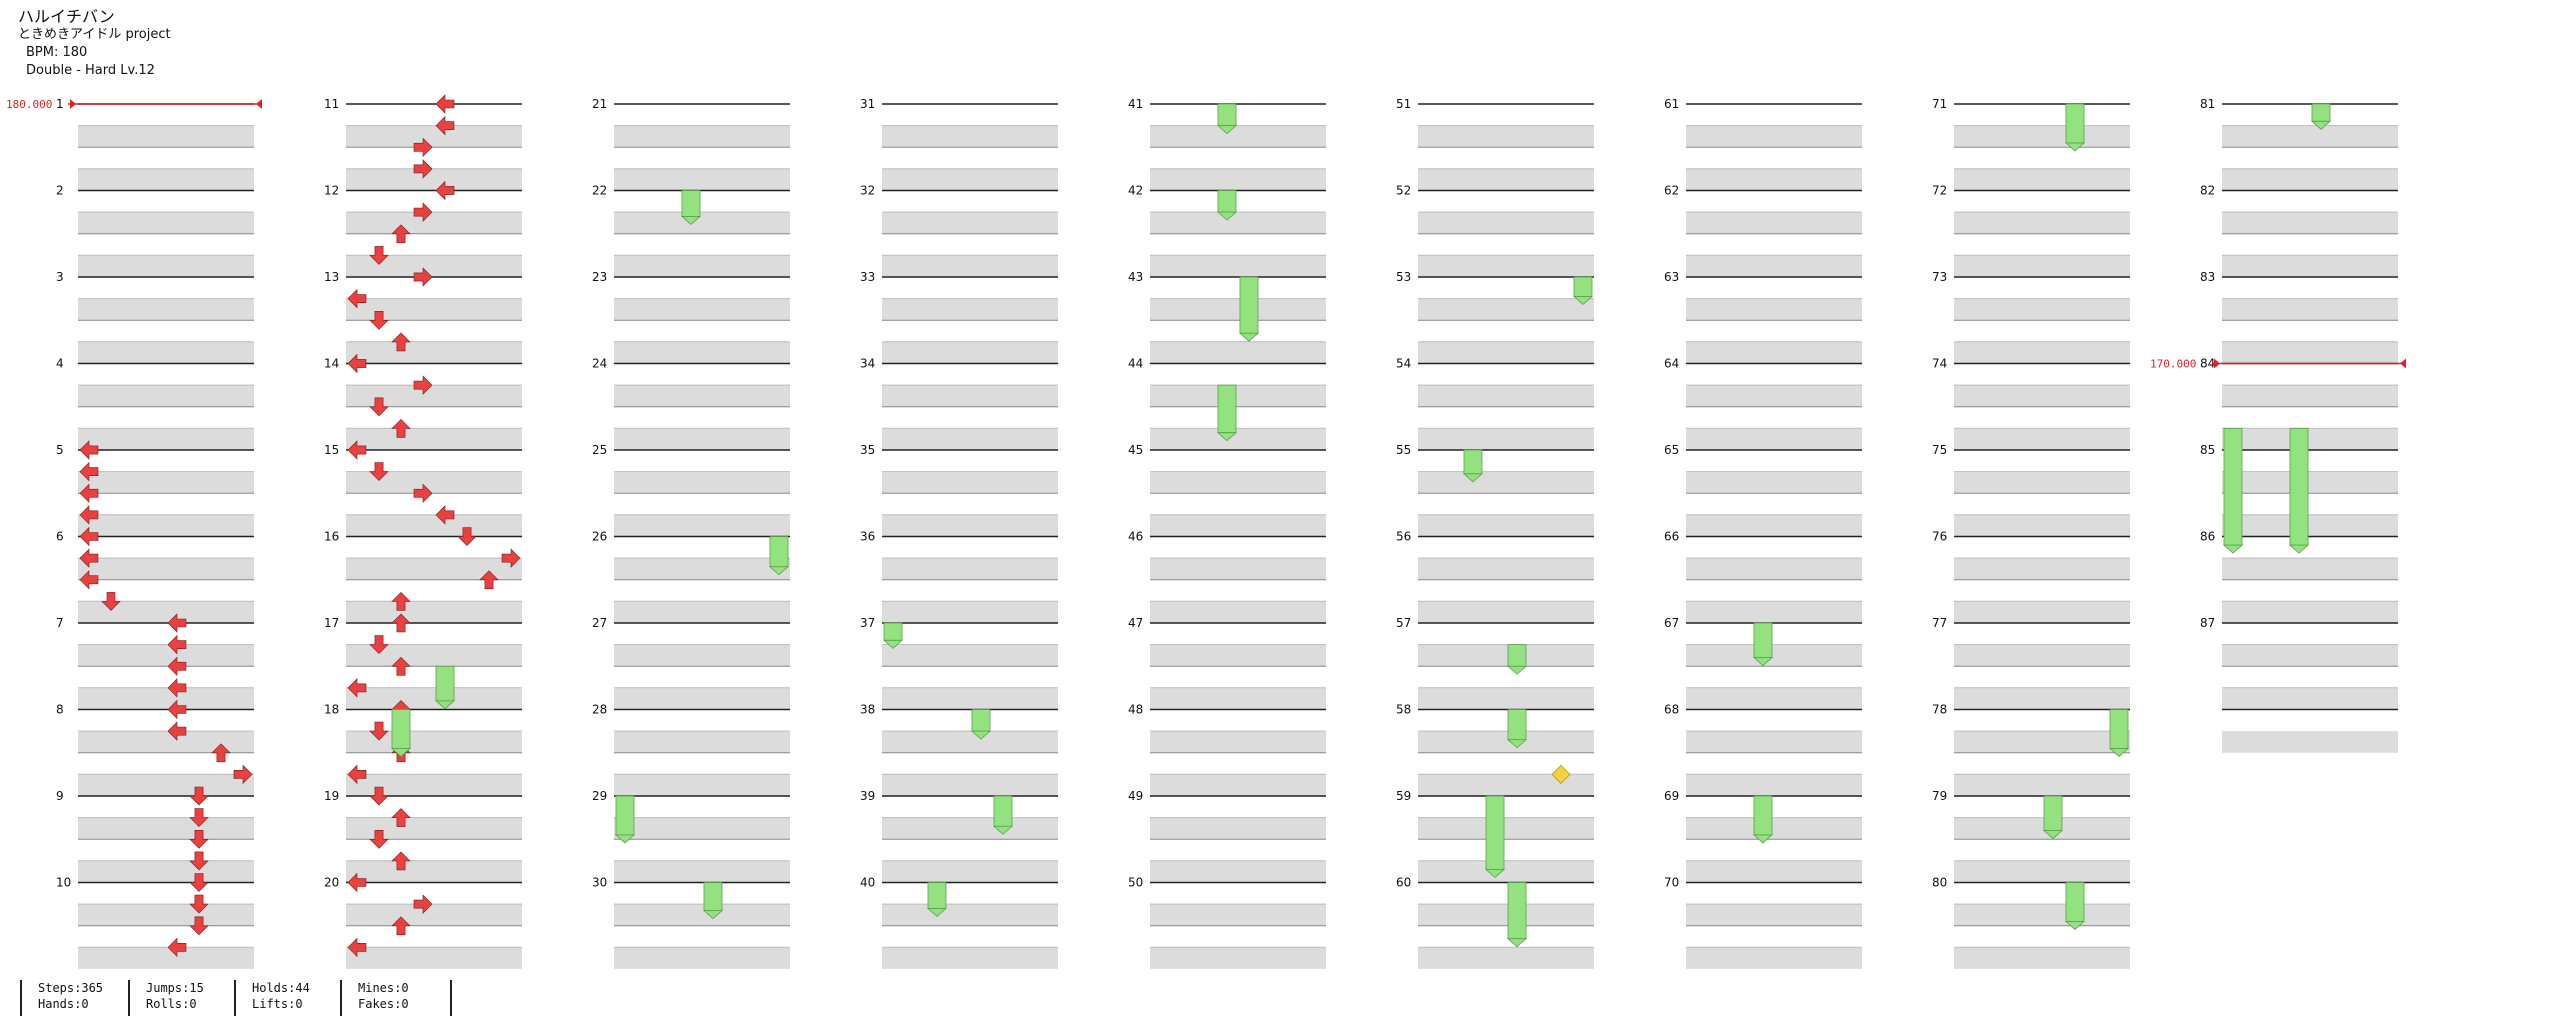 This screenshot has height=1024, width=2569. I want to click on measure-number: 22, so click(599, 191).